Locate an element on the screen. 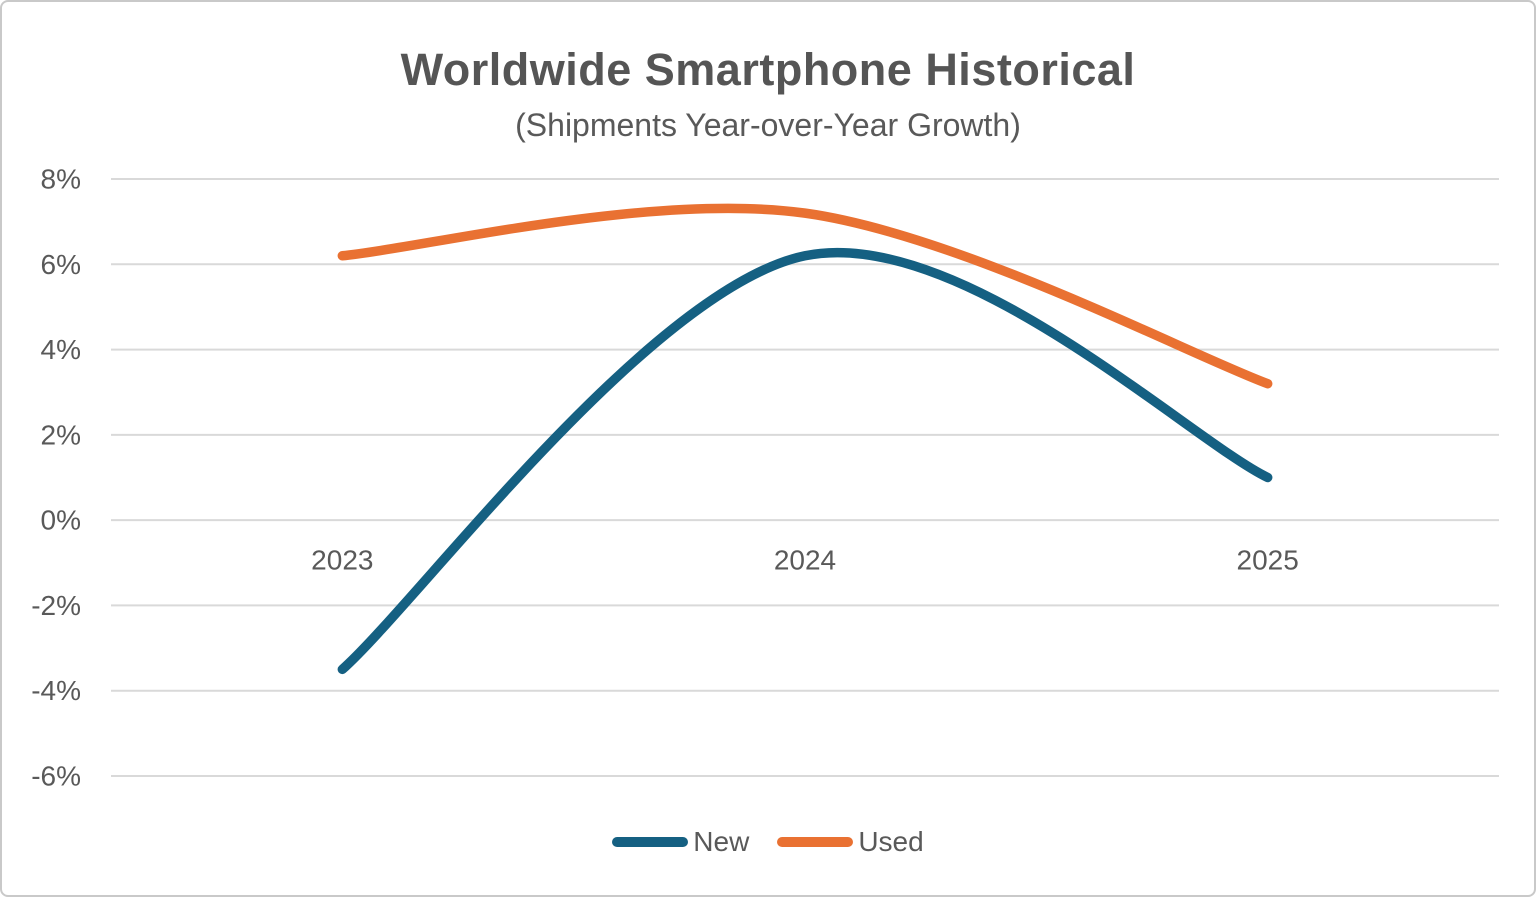  y-axis-tick-label: 4% is located at coordinates (61, 349).